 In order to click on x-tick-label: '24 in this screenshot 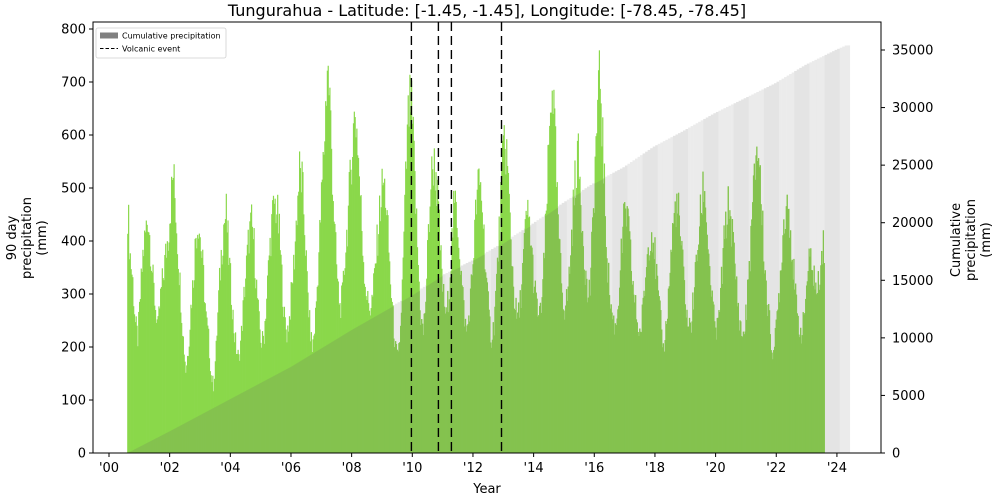, I will do `click(837, 468)`.